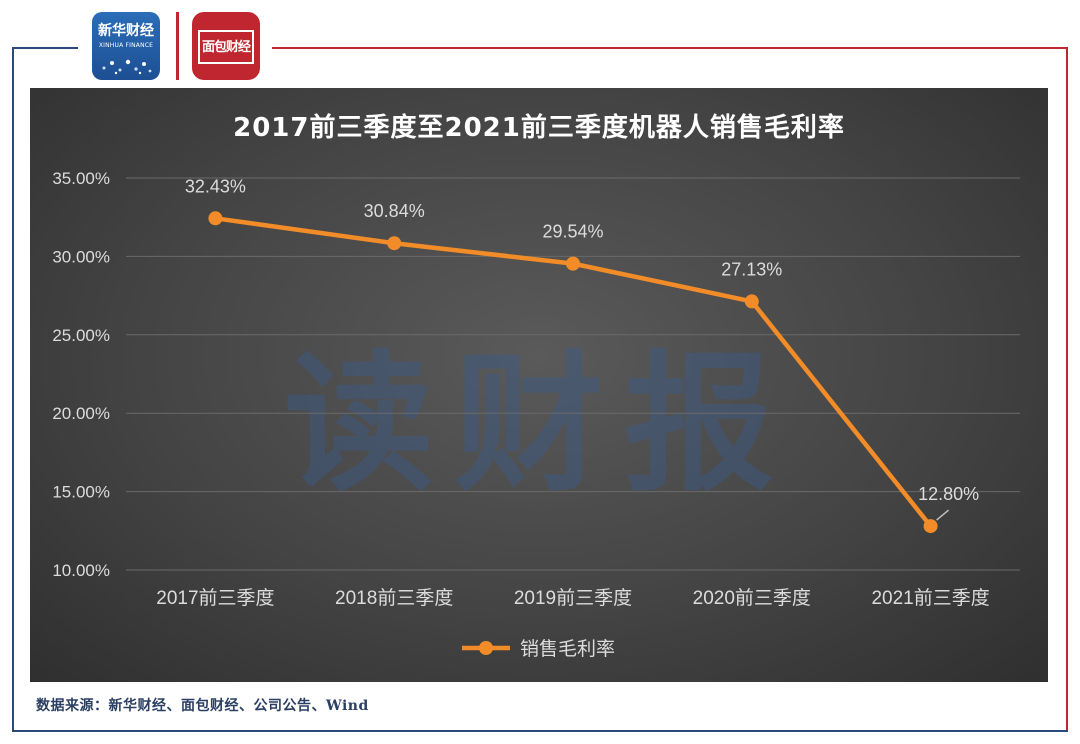 The height and width of the screenshot is (744, 1080). Describe the element at coordinates (394, 598) in the screenshot. I see `x-tick-label: 2018前三季度` at that location.